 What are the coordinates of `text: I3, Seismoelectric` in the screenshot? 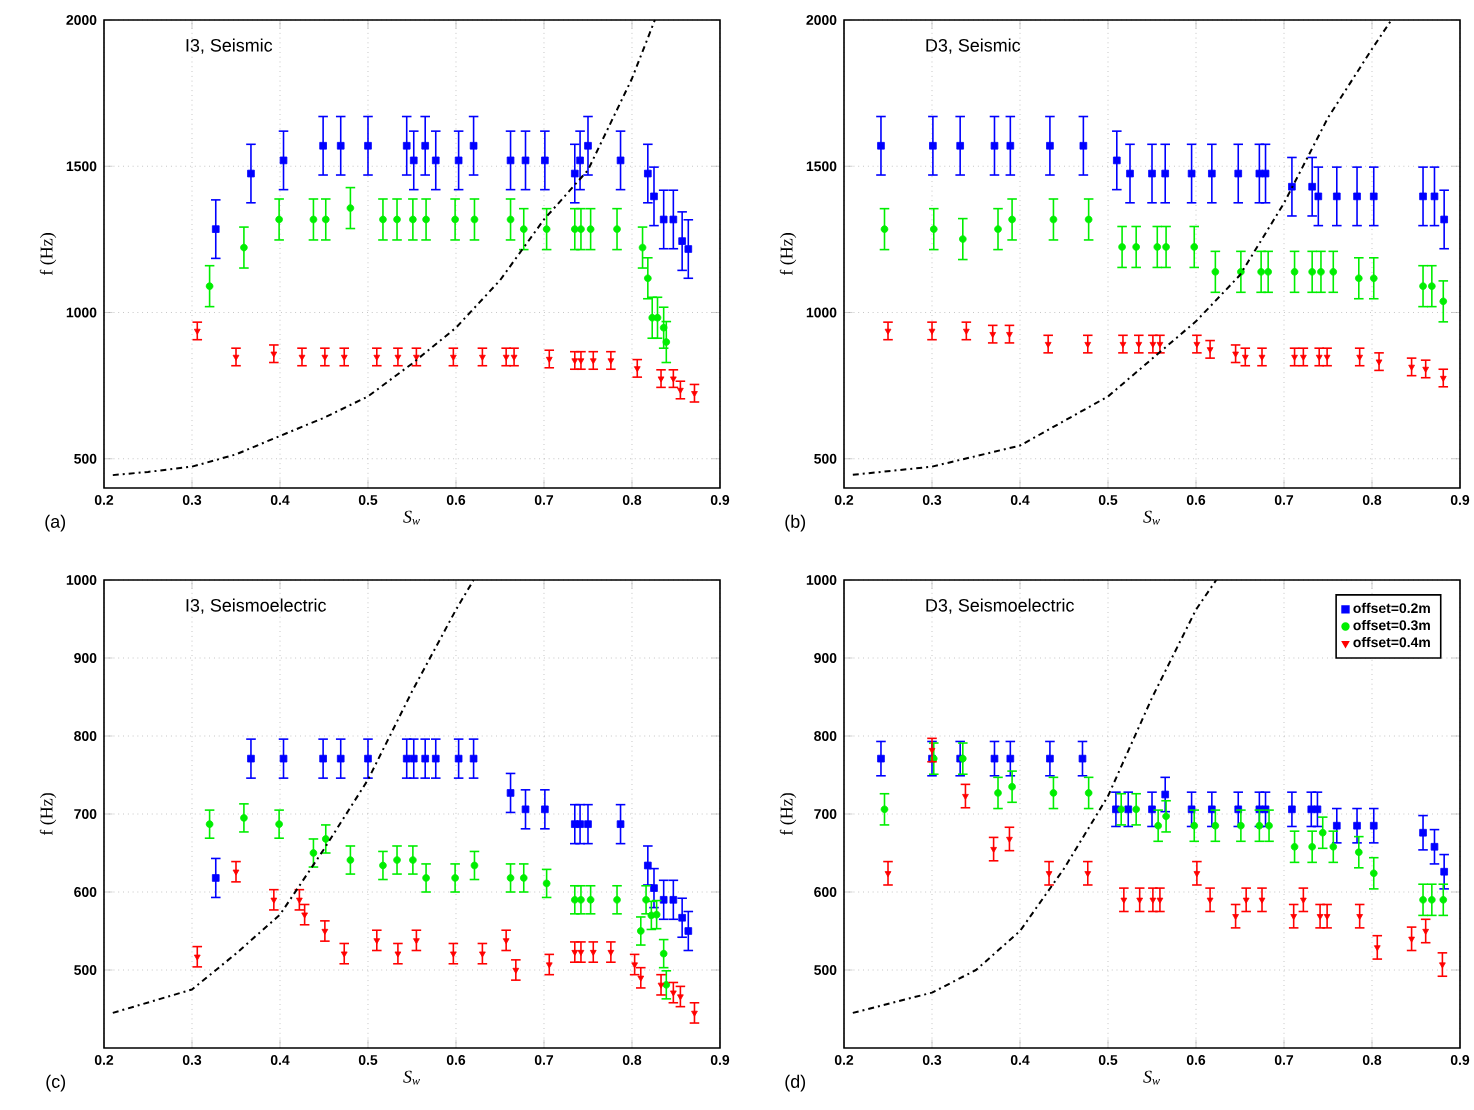 It's located at (256, 606).